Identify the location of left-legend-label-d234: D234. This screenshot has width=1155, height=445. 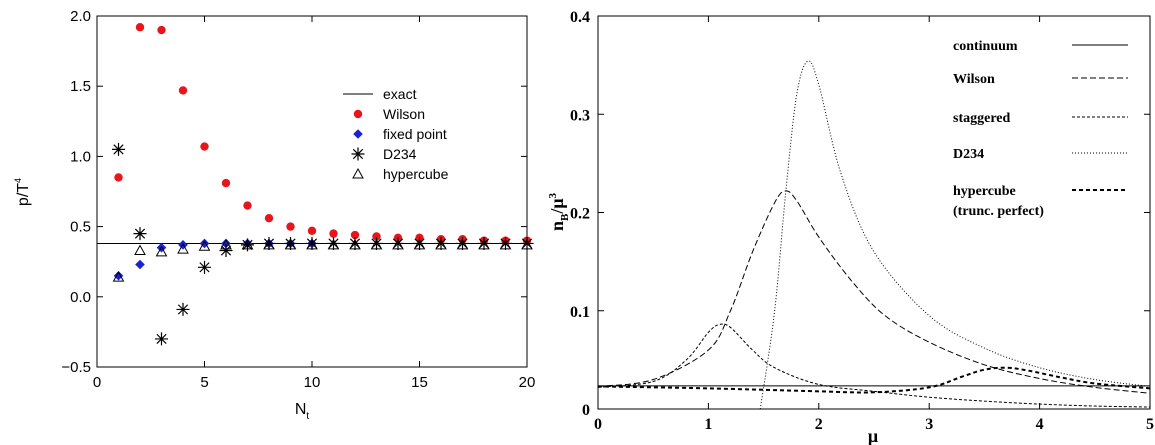
(400, 154).